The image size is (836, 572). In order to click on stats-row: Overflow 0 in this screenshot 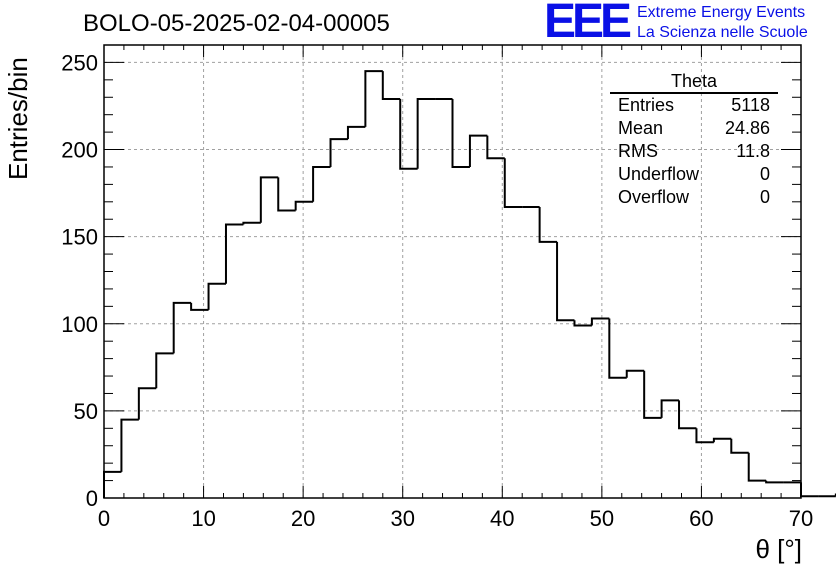, I will do `click(694, 197)`.